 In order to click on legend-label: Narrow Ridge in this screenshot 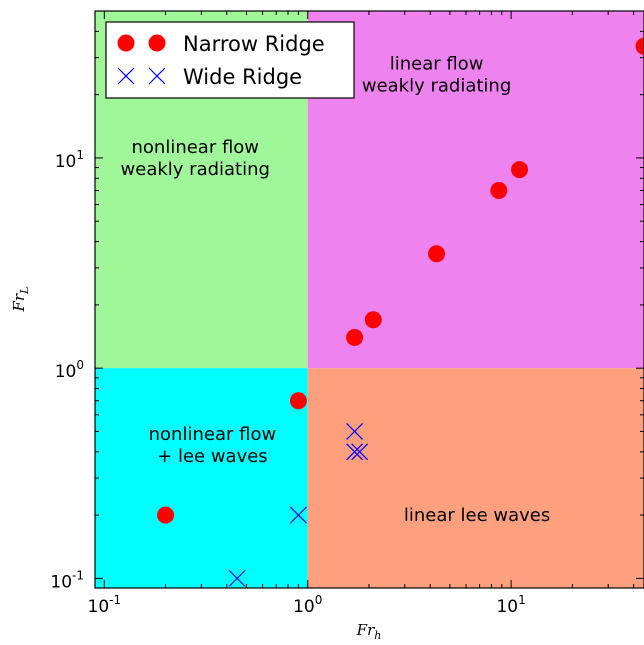, I will do `click(254, 44)`.